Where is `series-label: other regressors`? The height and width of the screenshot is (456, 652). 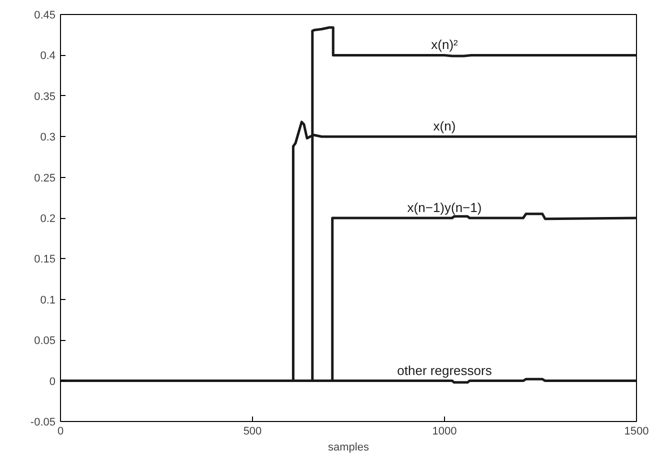 series-label: other regressors is located at coordinates (444, 370).